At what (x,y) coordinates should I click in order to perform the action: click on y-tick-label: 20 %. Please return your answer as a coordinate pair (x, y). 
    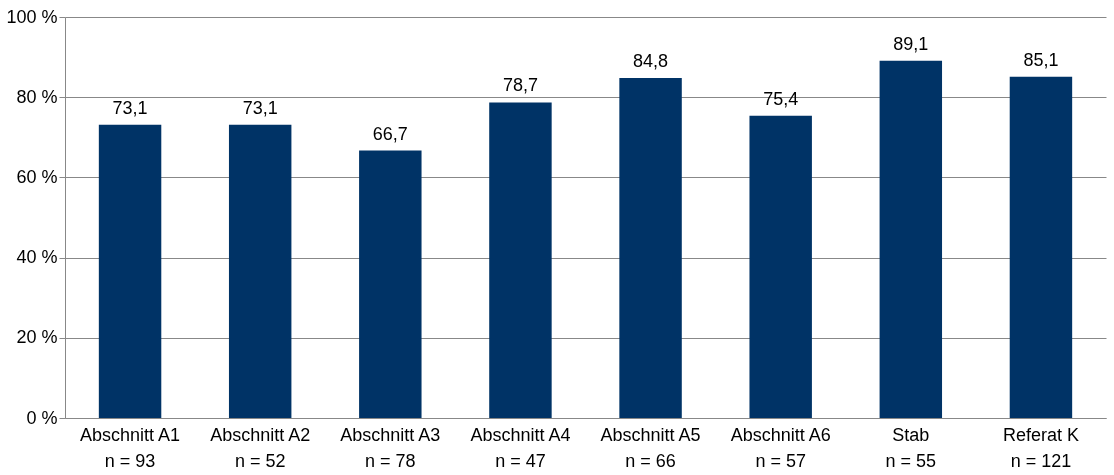
    Looking at the image, I should click on (37, 337).